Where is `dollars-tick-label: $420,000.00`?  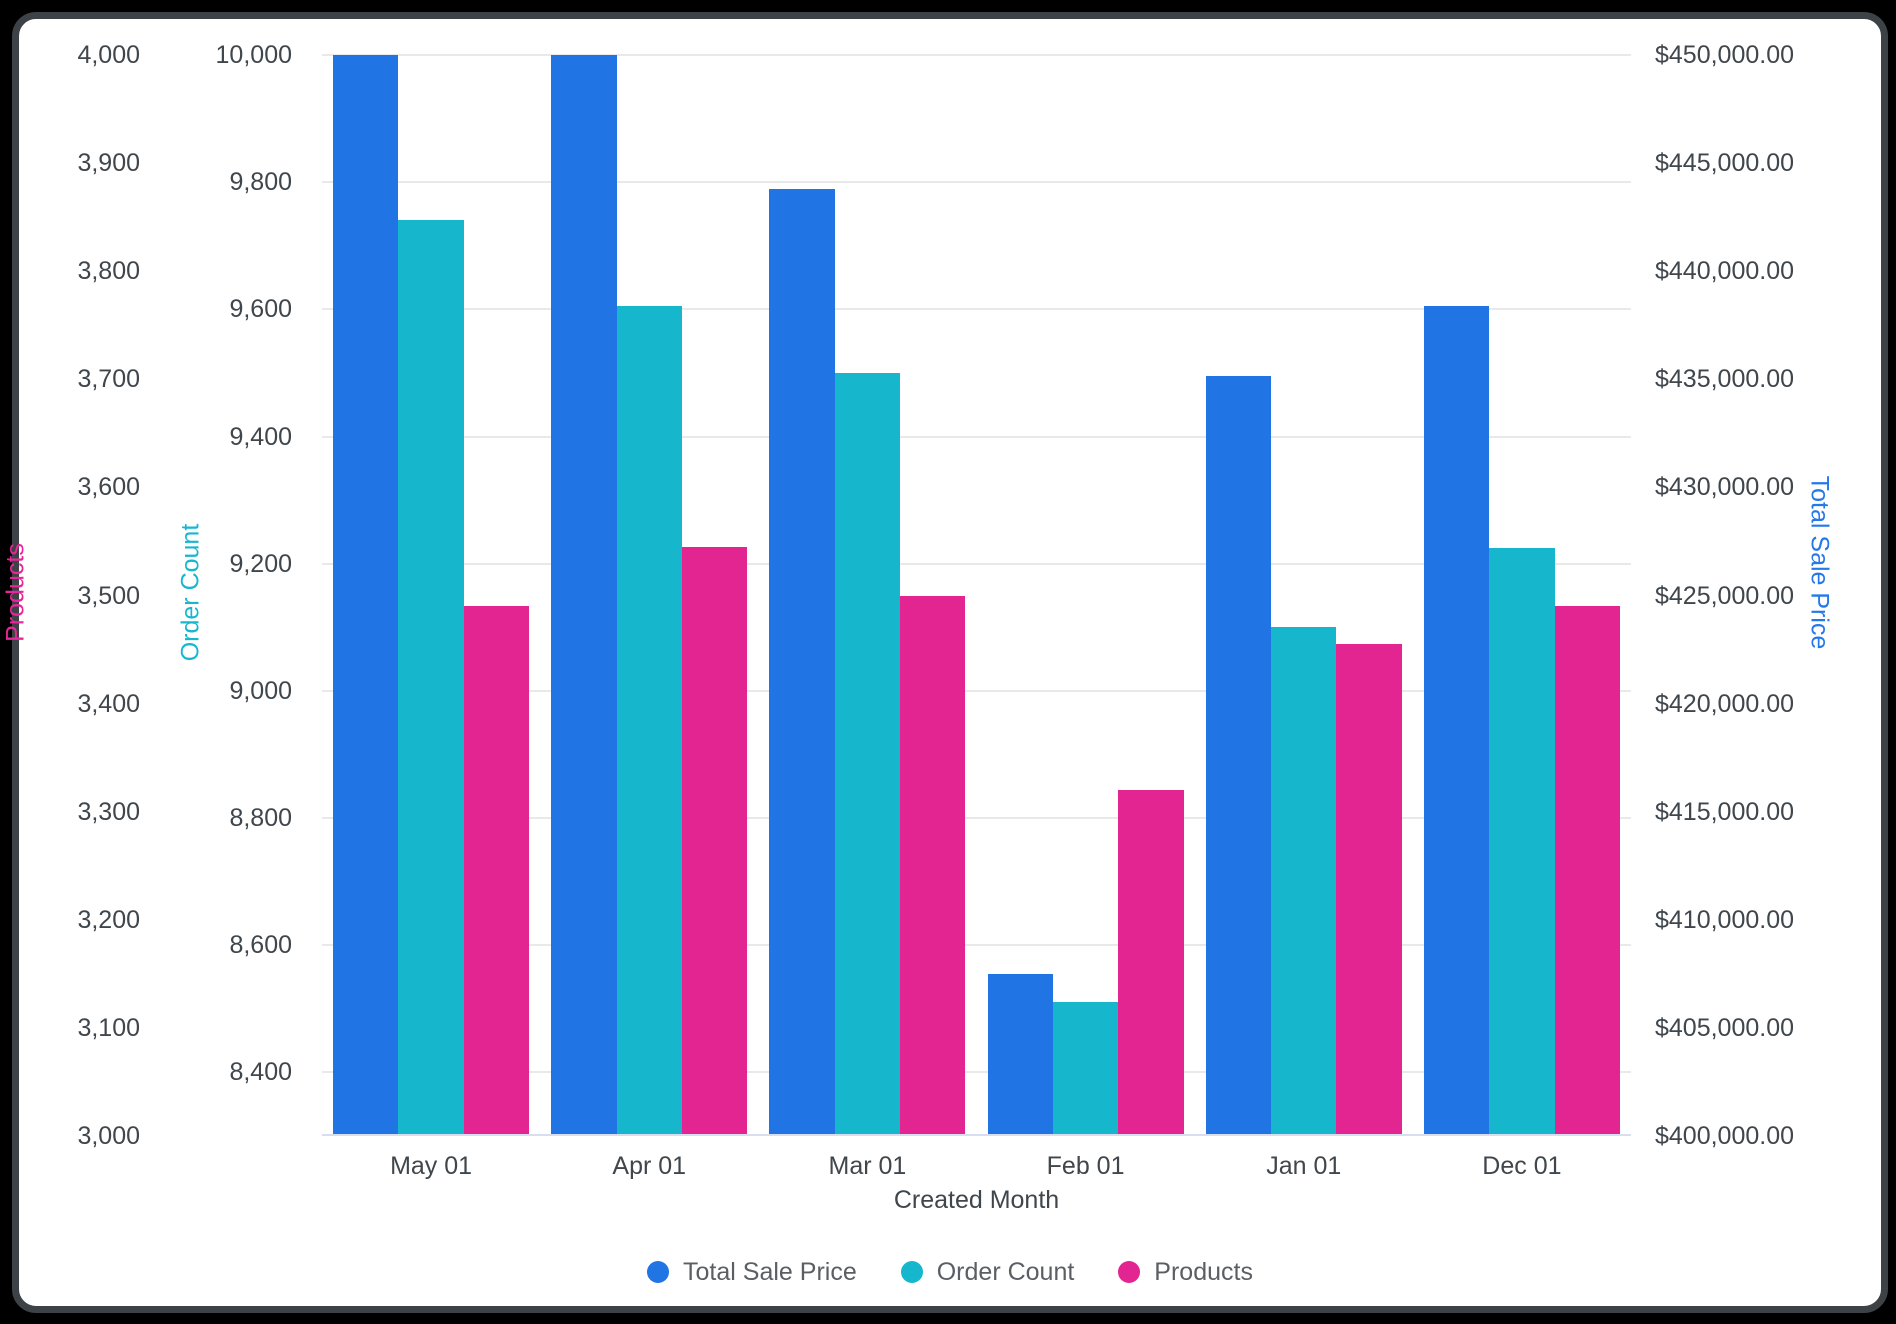 dollars-tick-label: $420,000.00 is located at coordinates (1725, 703).